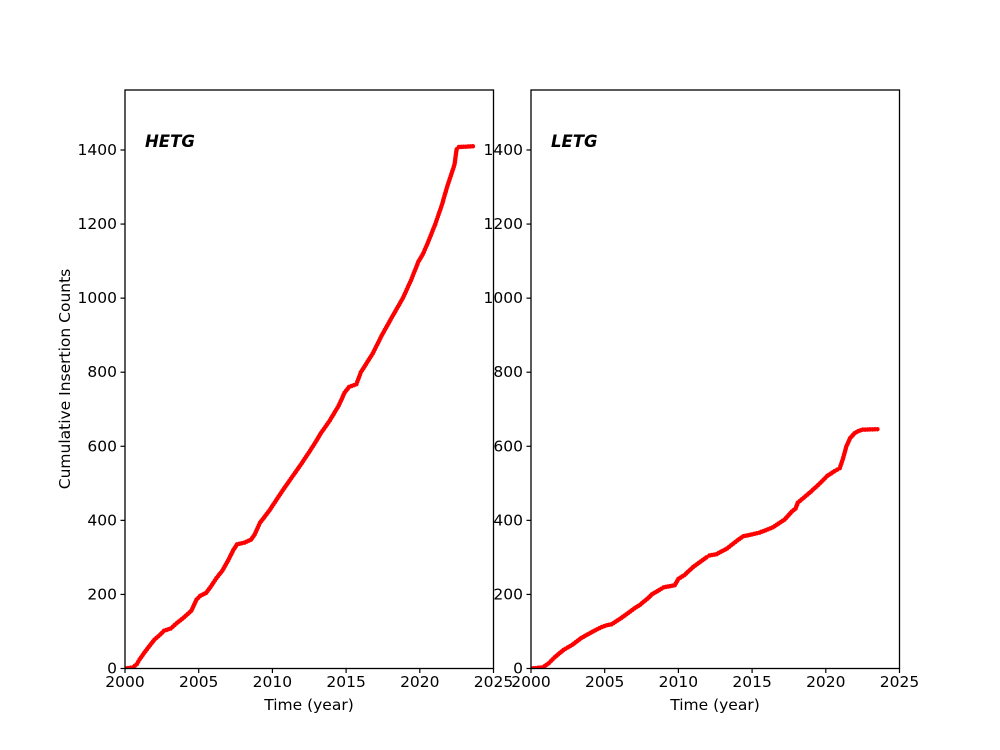  I want to click on hetg-panel-label: HETG, so click(170, 141).